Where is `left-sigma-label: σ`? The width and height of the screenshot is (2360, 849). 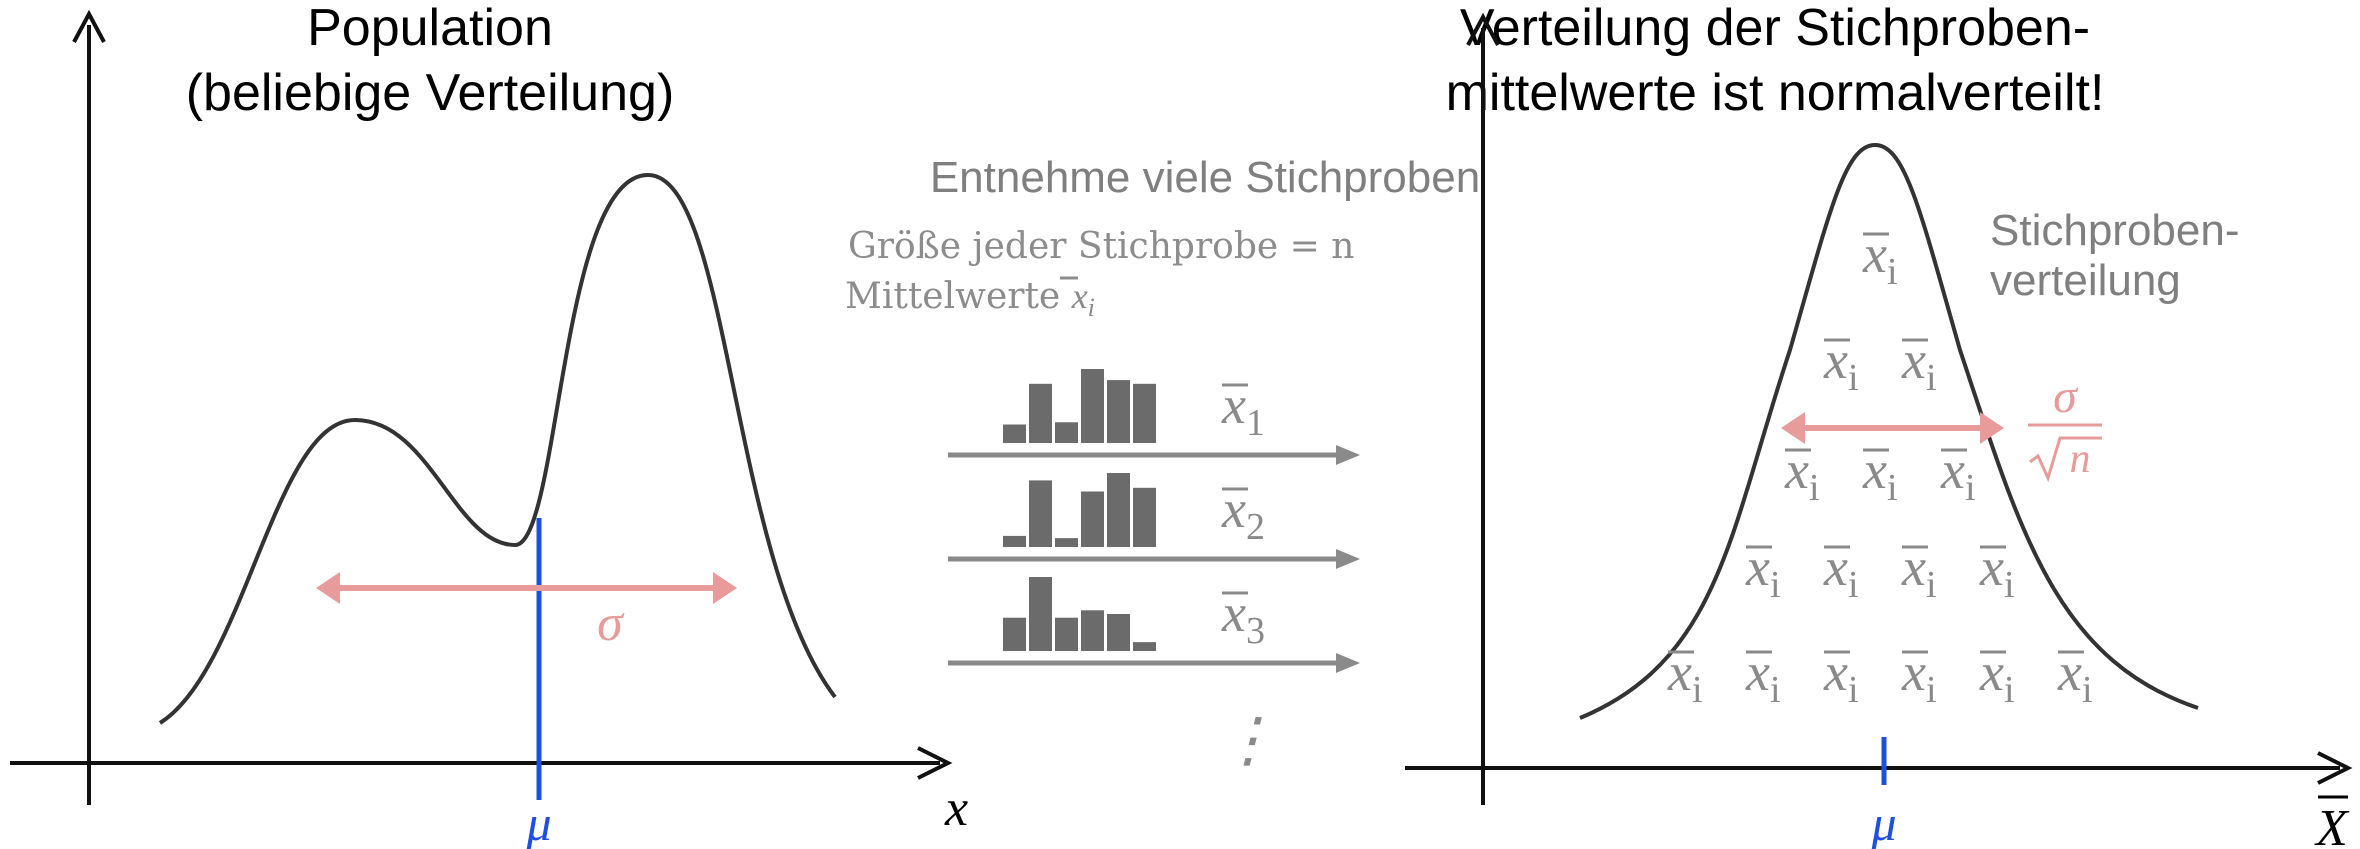 left-sigma-label: σ is located at coordinates (611, 623).